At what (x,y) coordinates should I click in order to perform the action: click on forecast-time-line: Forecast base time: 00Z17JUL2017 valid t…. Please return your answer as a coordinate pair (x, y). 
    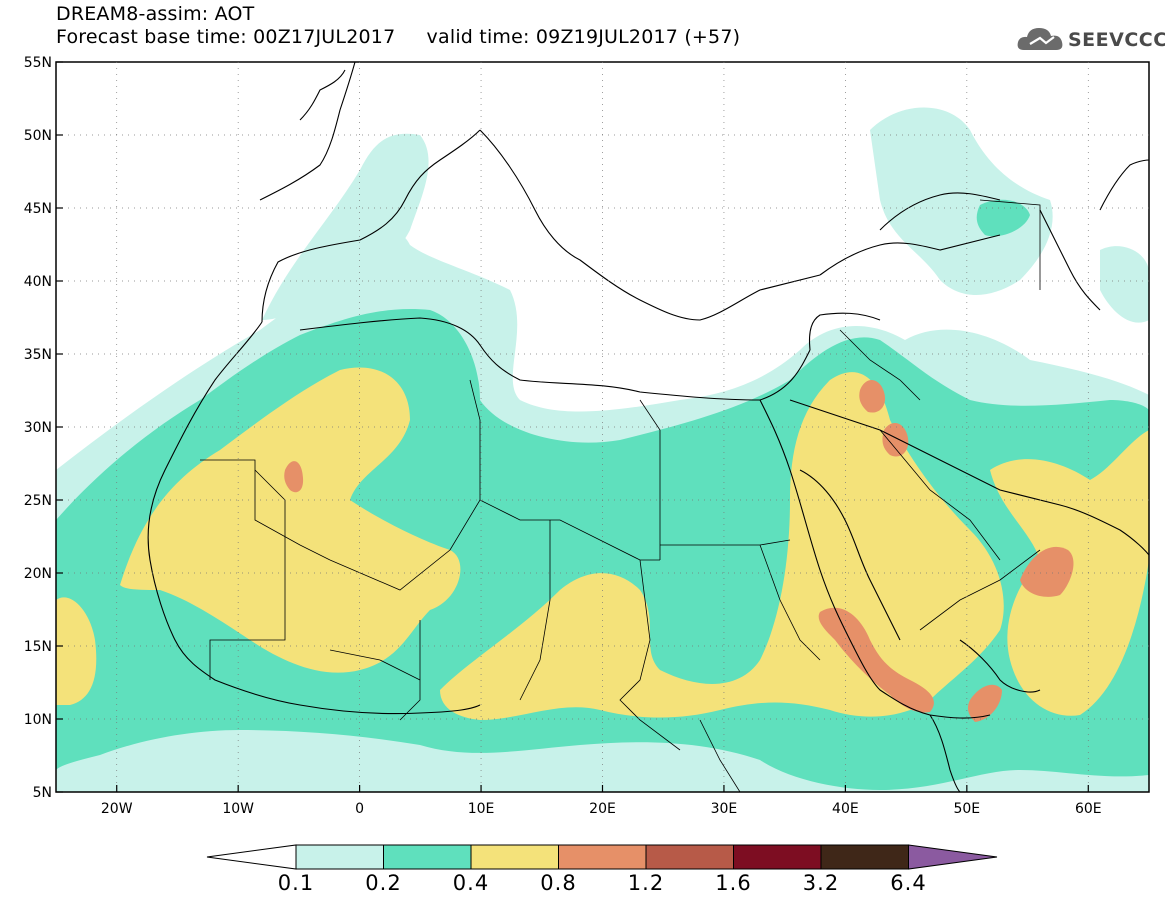
    Looking at the image, I should click on (398, 37).